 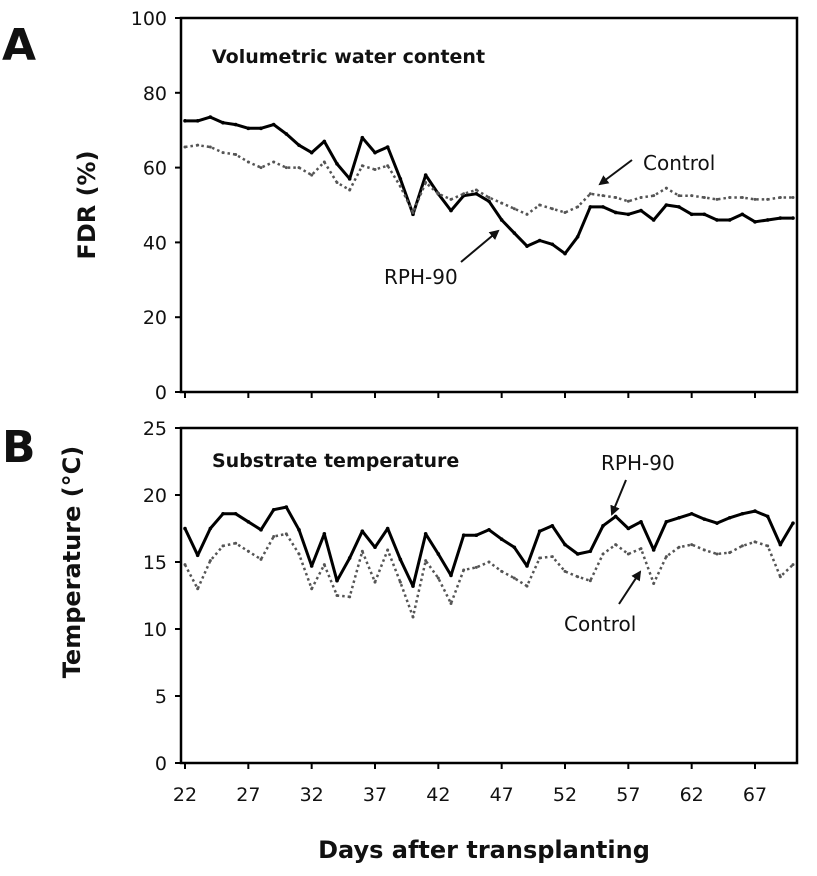 I want to click on chart-b-ytick-label: 15, so click(x=155, y=563).